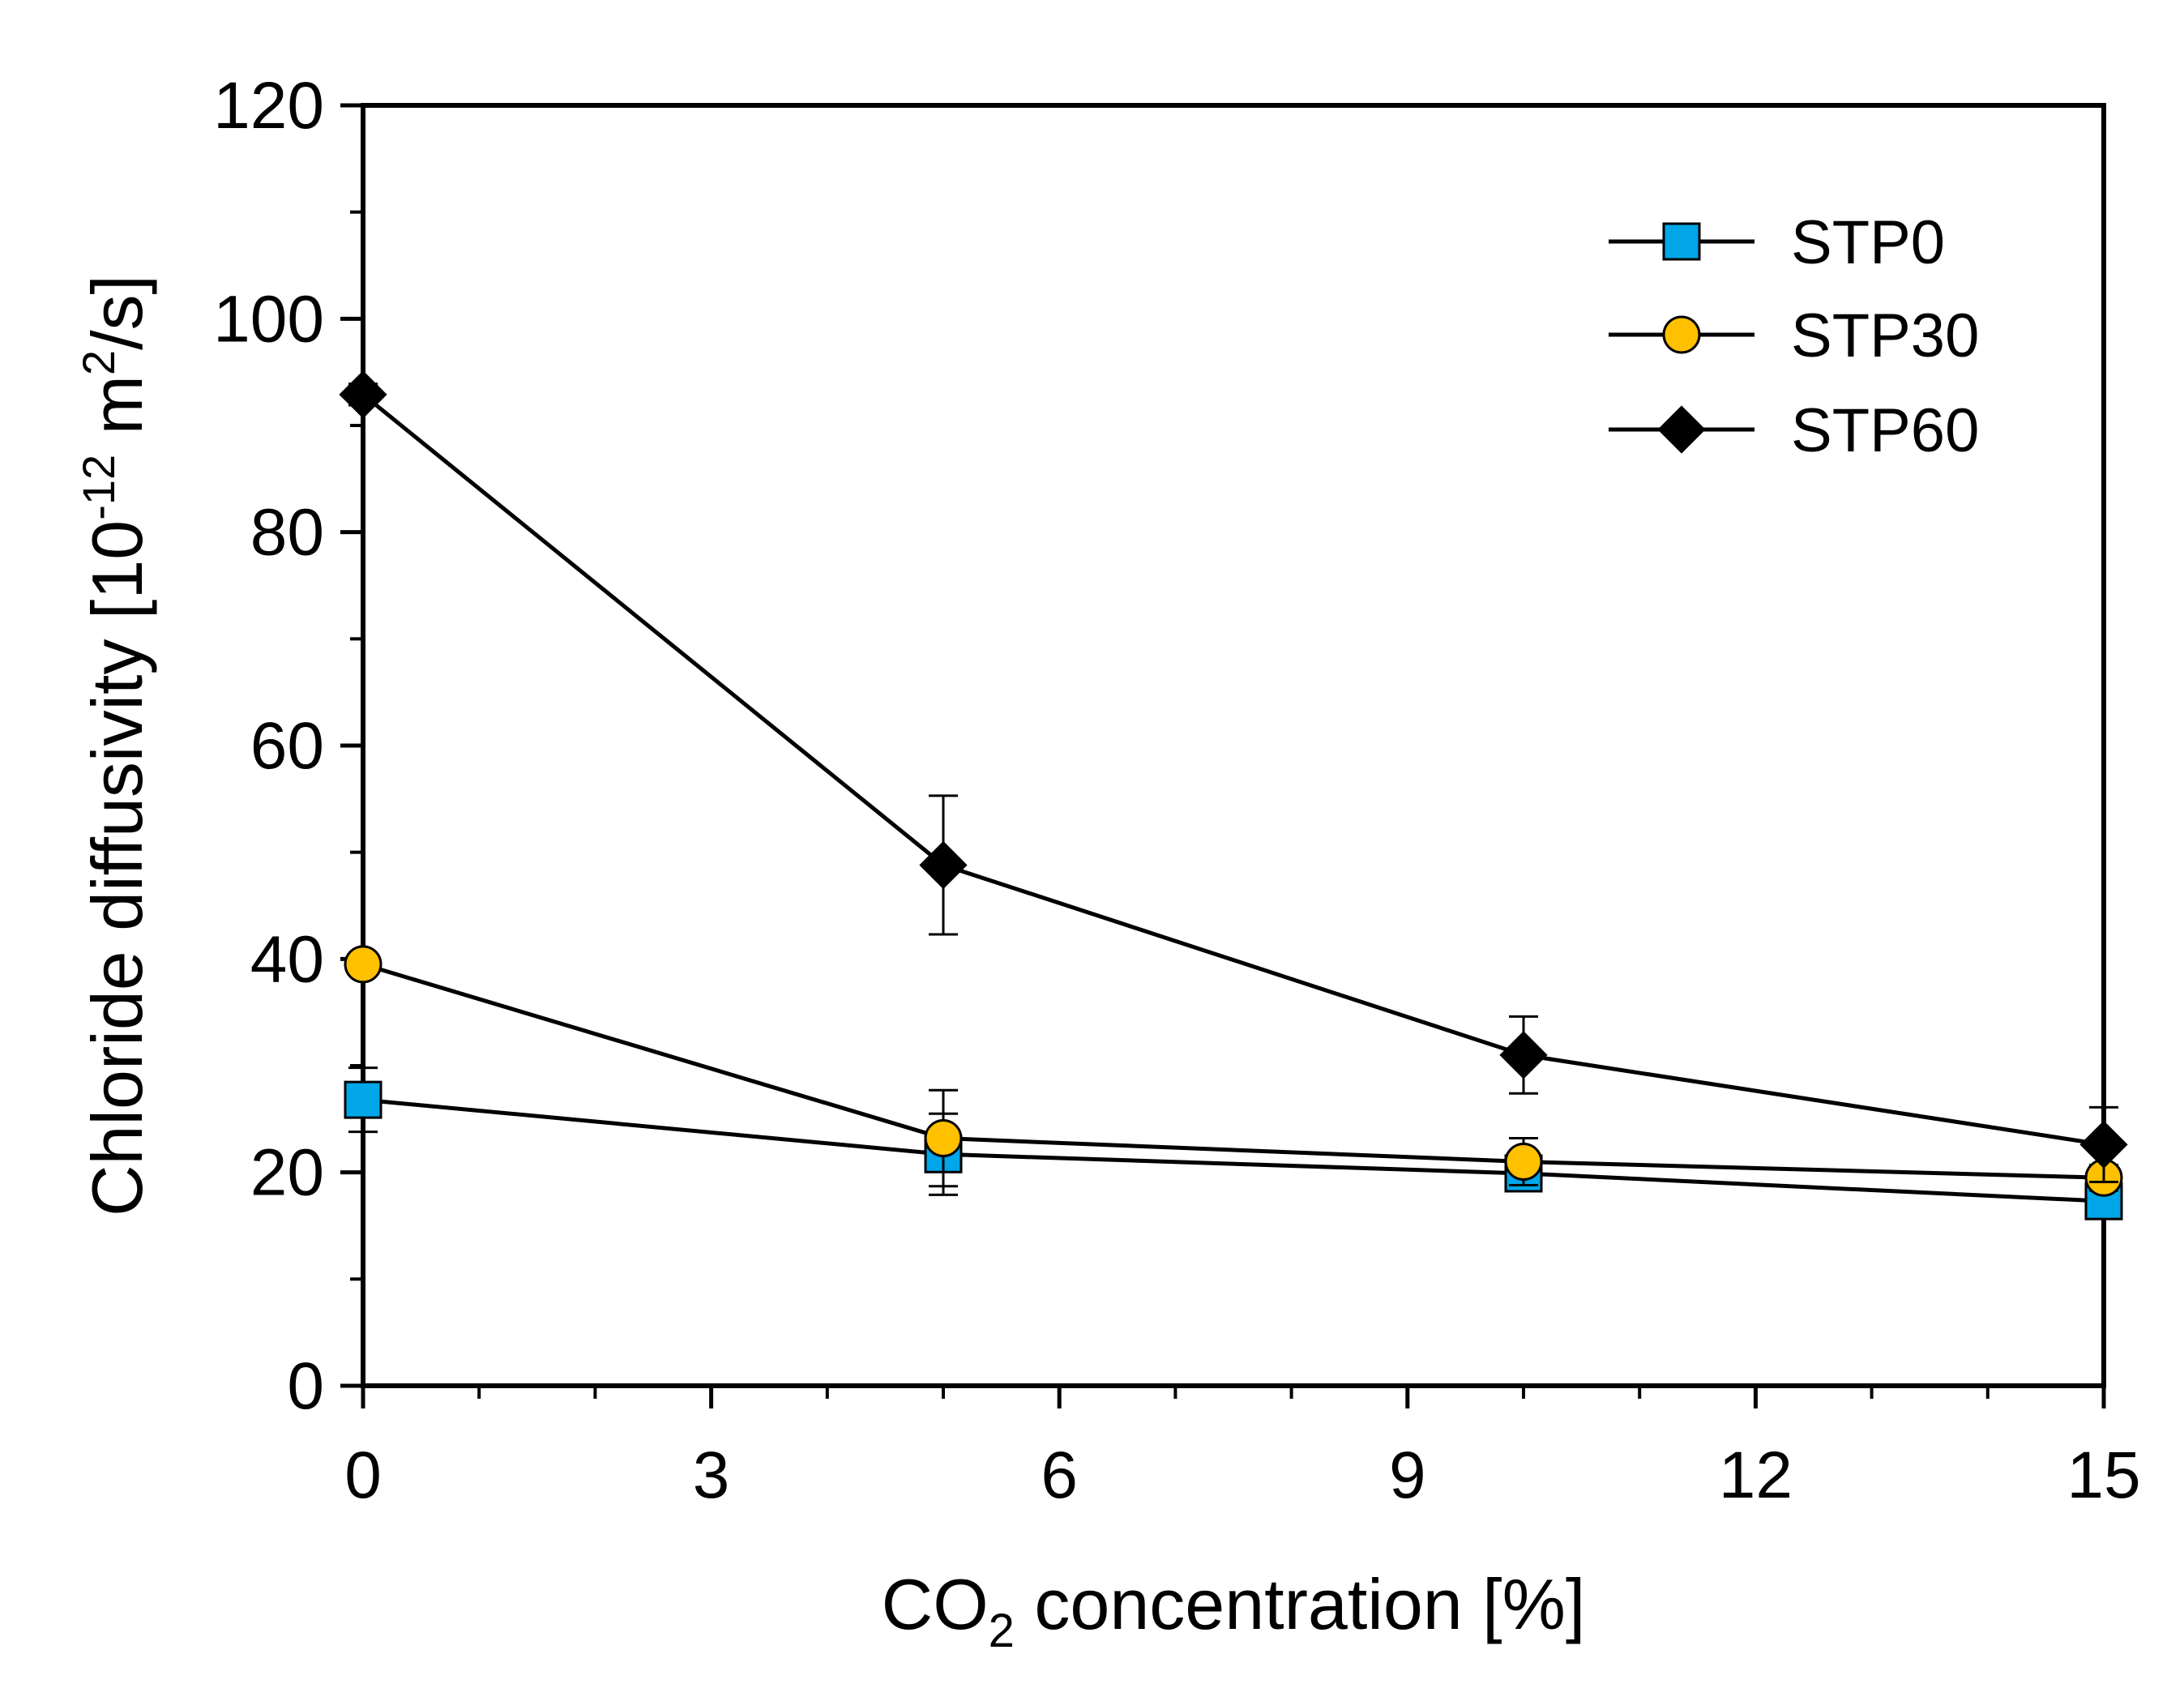  I want to click on legend-item: STP0, so click(1777, 243).